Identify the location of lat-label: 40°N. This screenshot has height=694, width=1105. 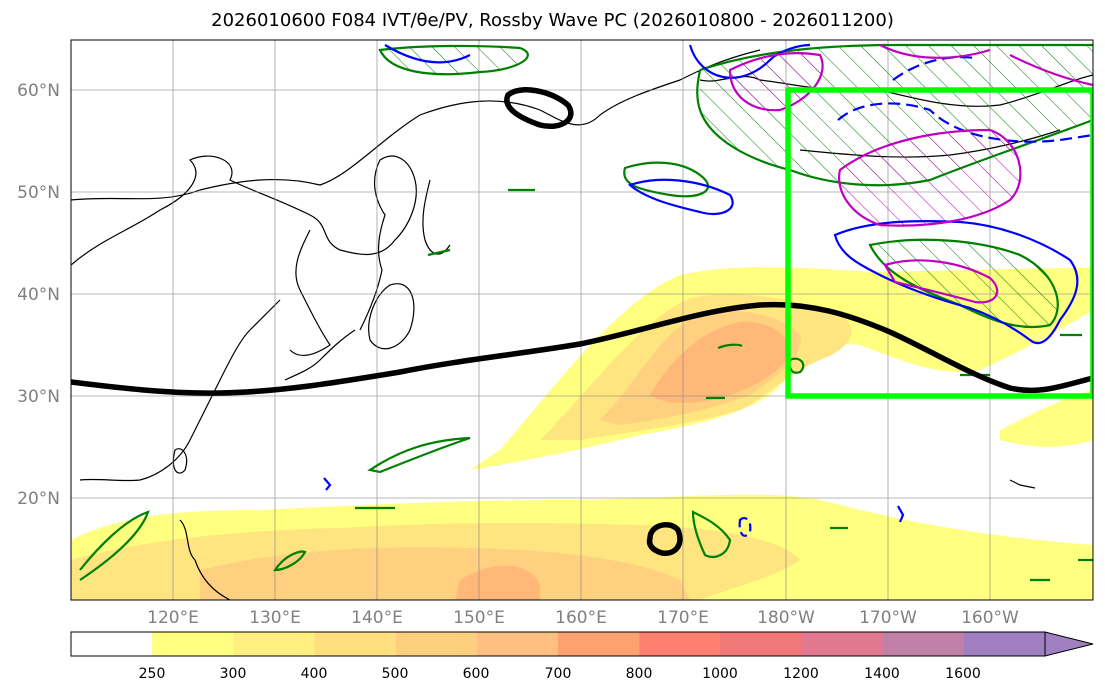
(38, 295).